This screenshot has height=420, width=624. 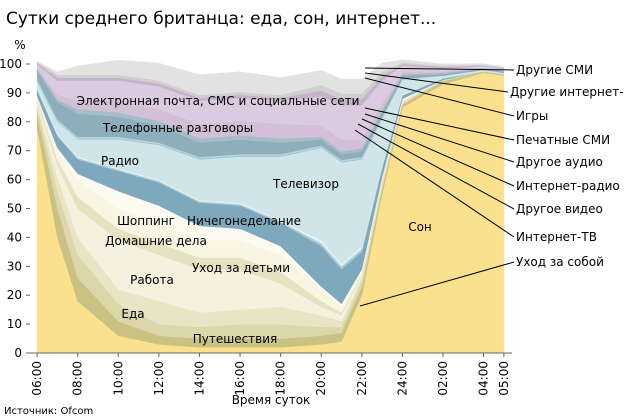 I want to click on x-tick-label: 05:00, so click(x=504, y=378).